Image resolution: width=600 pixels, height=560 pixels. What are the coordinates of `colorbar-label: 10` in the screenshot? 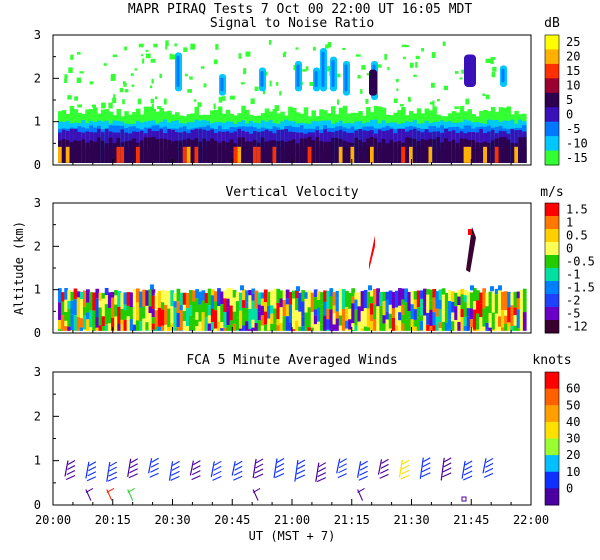 It's located at (573, 472).